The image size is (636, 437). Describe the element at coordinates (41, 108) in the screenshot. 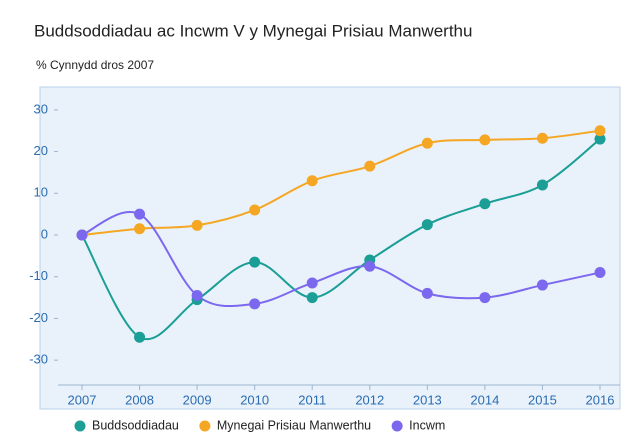

I see `y-tick-label: 30` at that location.